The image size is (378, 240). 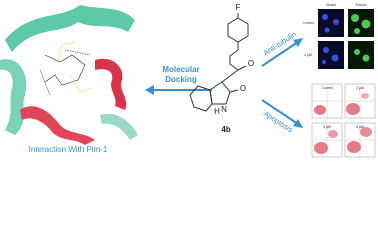 I want to click on benzene-ring, so click(x=238, y=30).